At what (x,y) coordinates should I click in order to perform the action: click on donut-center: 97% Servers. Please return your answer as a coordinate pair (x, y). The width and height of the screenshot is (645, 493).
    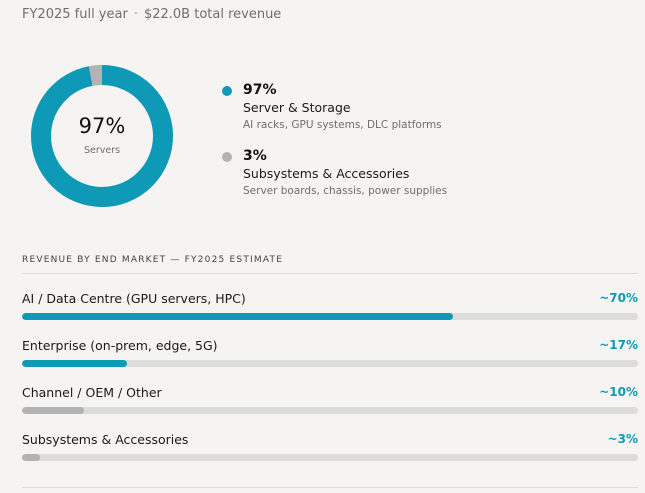
    Looking at the image, I should click on (102, 136).